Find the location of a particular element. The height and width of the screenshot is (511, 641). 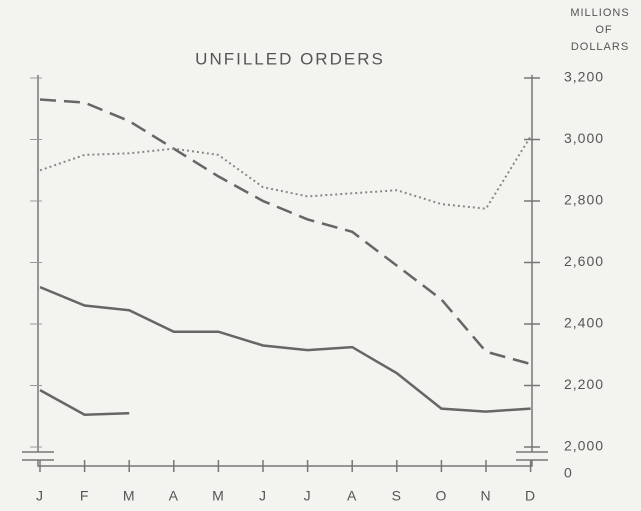

y-tick-label: 2,400 is located at coordinates (584, 323).